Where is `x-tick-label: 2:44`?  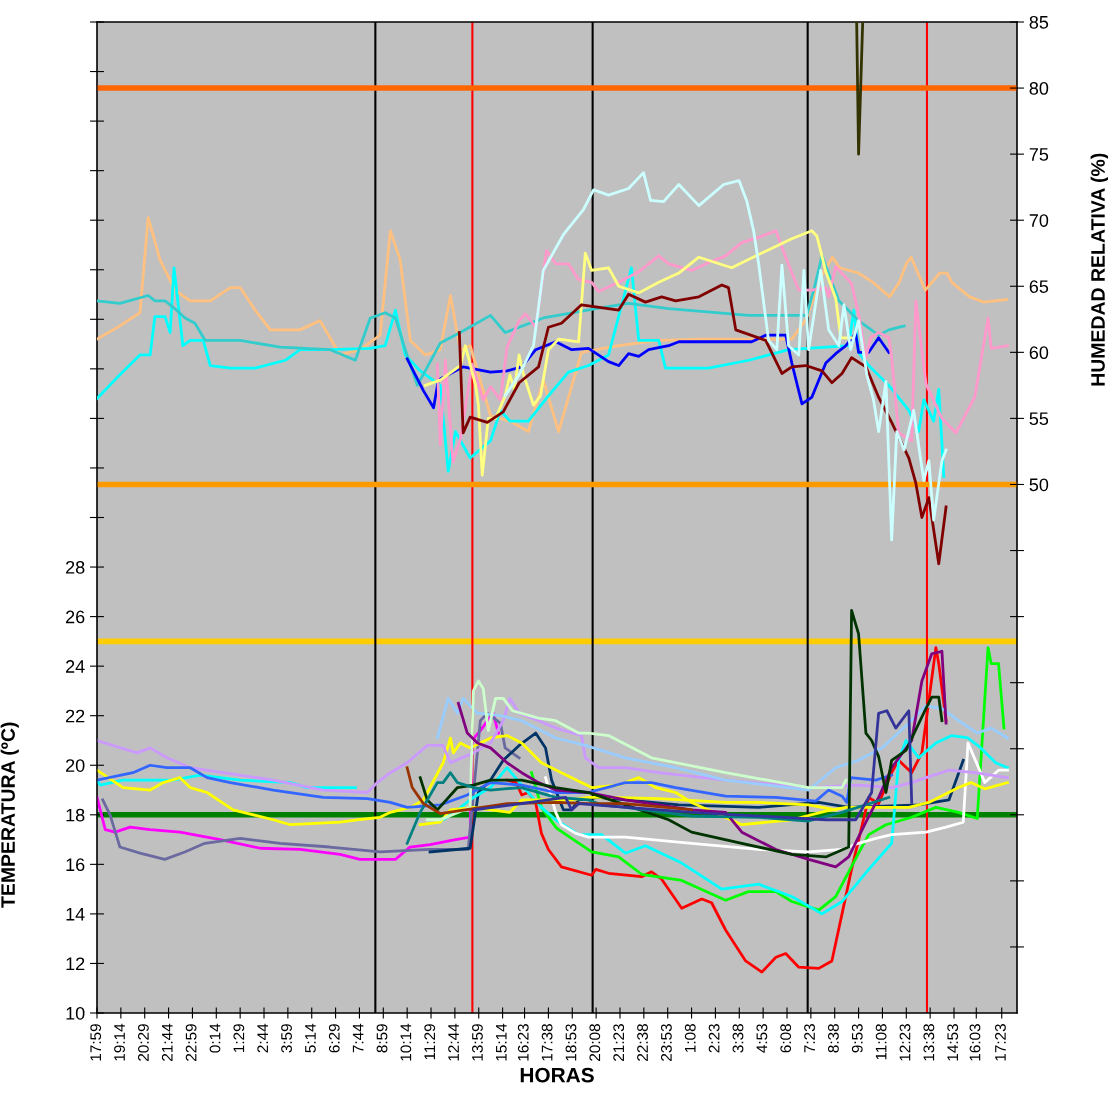
x-tick-label: 2:44 is located at coordinates (262, 1038).